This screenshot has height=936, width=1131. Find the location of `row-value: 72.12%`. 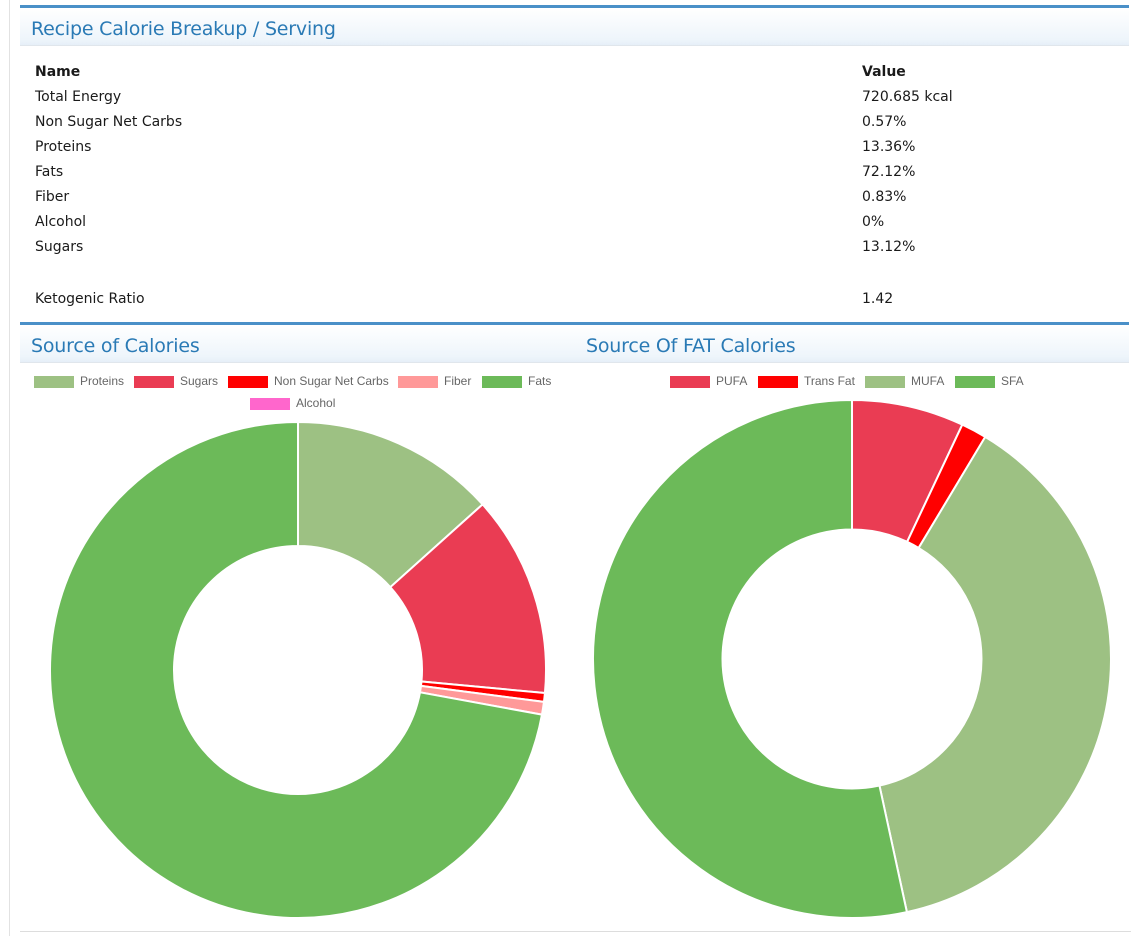

row-value: 72.12% is located at coordinates (889, 172).